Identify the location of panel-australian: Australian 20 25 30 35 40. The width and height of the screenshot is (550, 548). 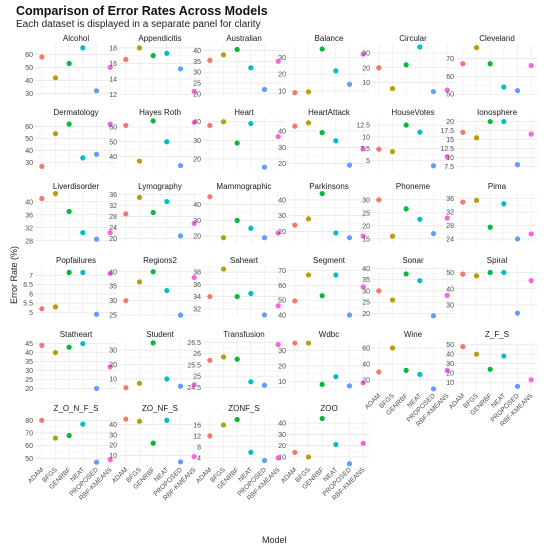
(239, 66).